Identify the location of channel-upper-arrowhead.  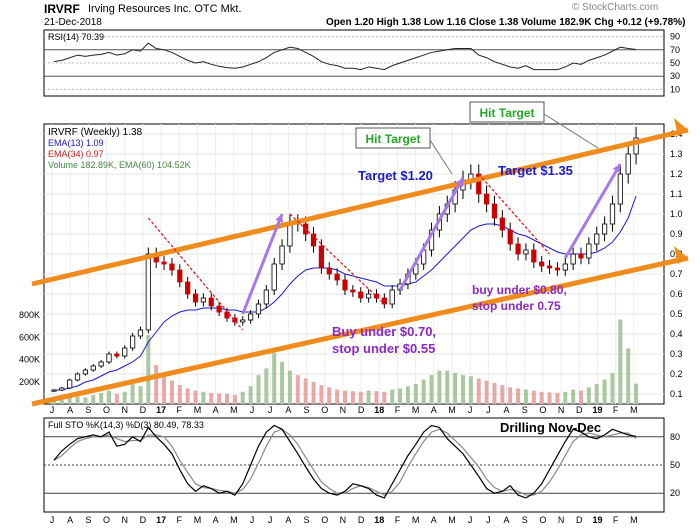
(681, 127).